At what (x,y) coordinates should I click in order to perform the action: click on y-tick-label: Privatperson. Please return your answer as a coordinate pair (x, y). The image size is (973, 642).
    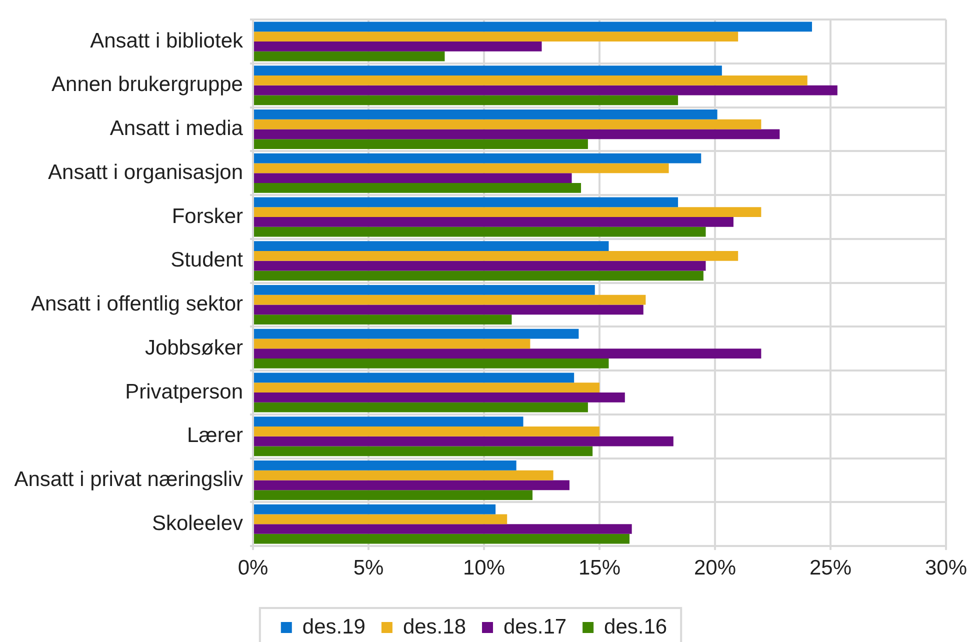
    Looking at the image, I should click on (184, 392).